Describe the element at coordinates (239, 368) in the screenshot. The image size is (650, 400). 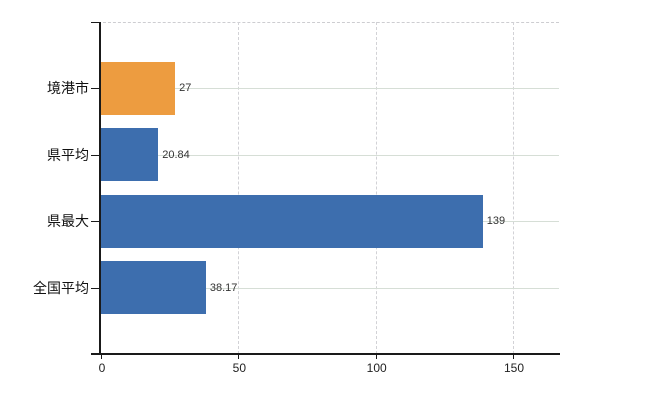
I see `x-tick-label: 50` at that location.